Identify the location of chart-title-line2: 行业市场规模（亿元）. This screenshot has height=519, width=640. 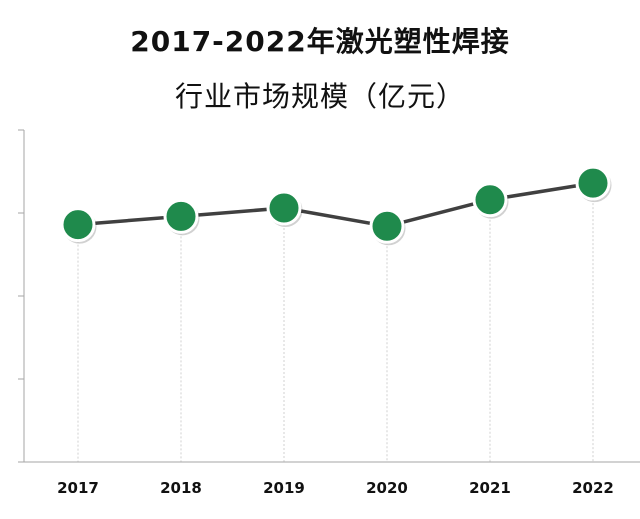
(319, 96).